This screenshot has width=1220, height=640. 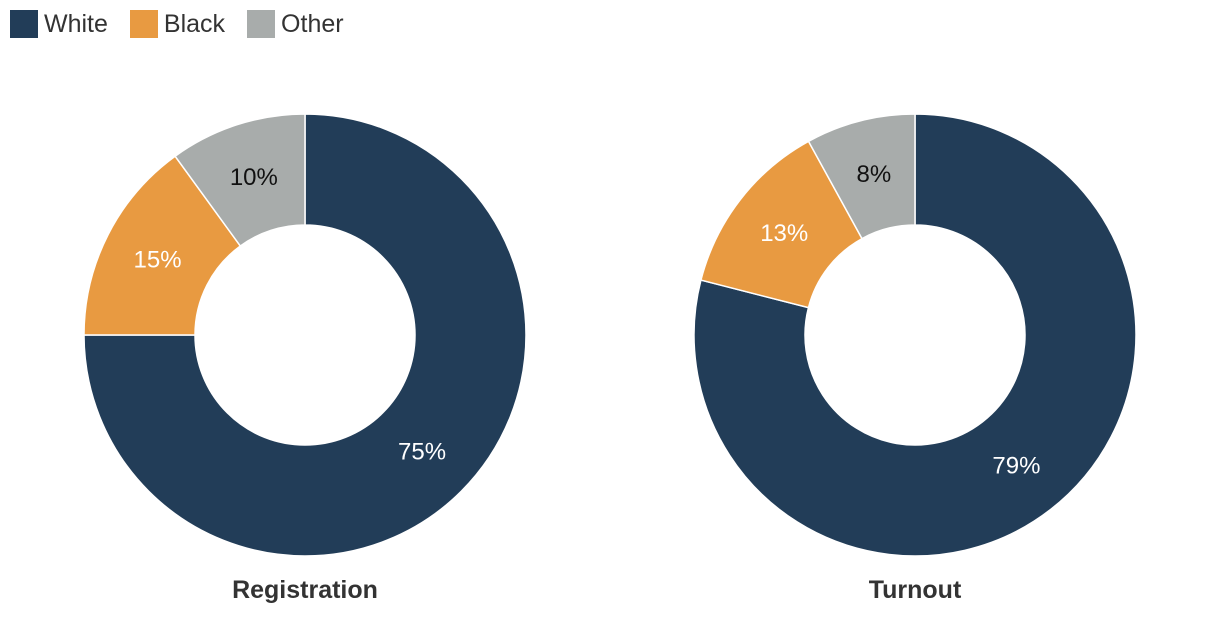 I want to click on turnout-slice-other, so click(x=861, y=176).